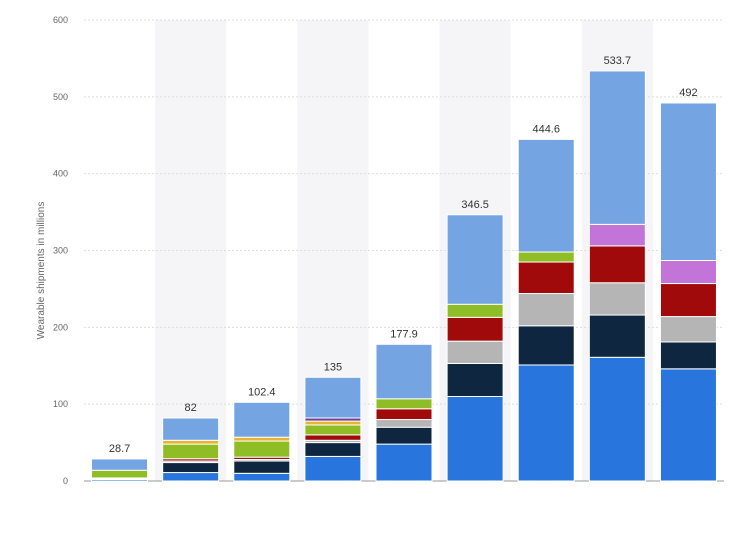 Image resolution: width=754 pixels, height=560 pixels. I want to click on bar-total-label: 533.7, so click(618, 61).